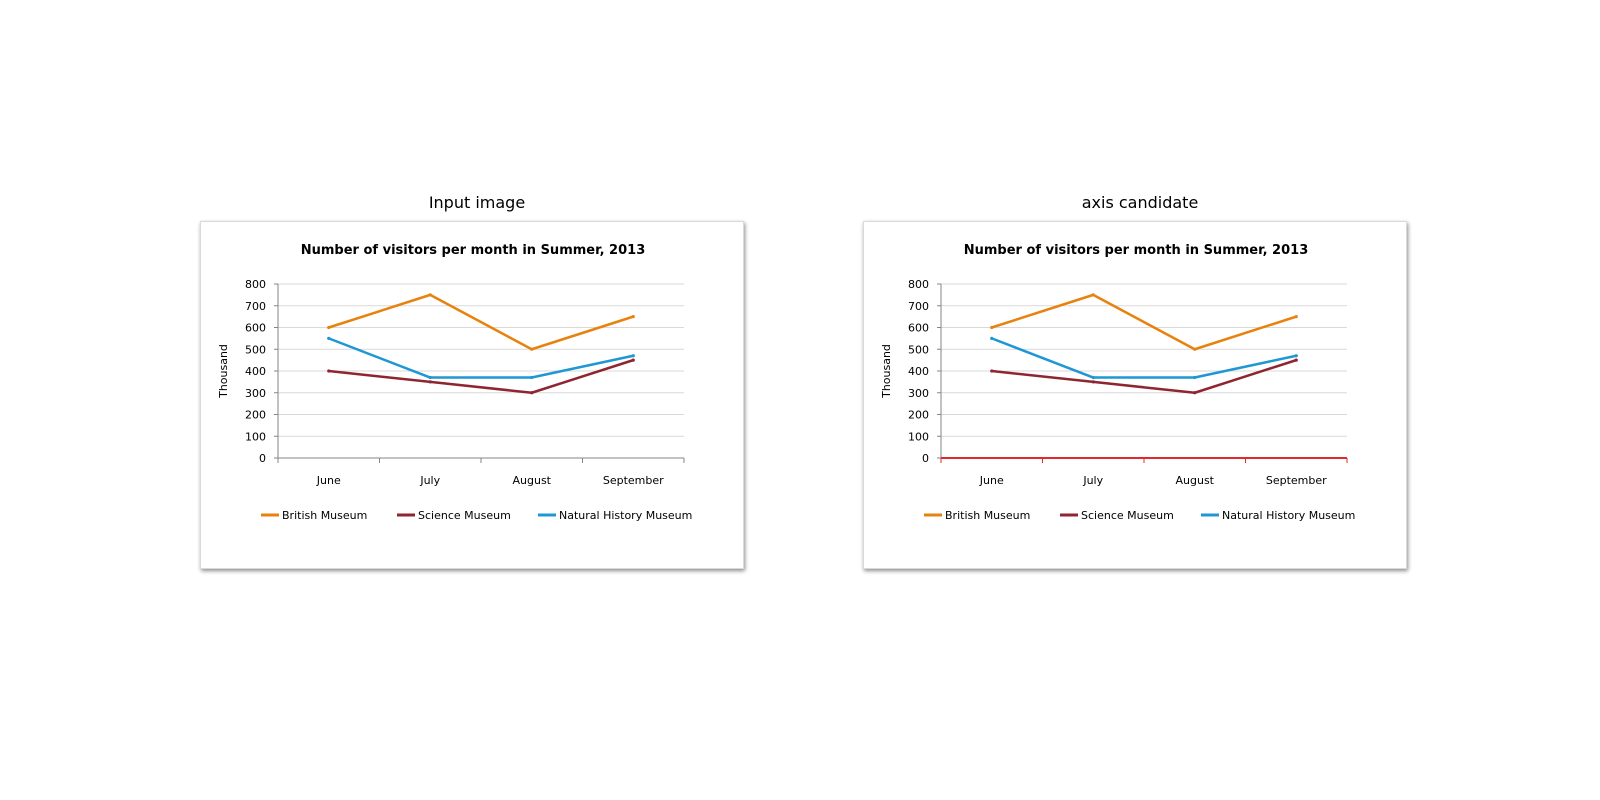 The height and width of the screenshot is (800, 1600). I want to click on panel-title: axis candidate, so click(1140, 202).